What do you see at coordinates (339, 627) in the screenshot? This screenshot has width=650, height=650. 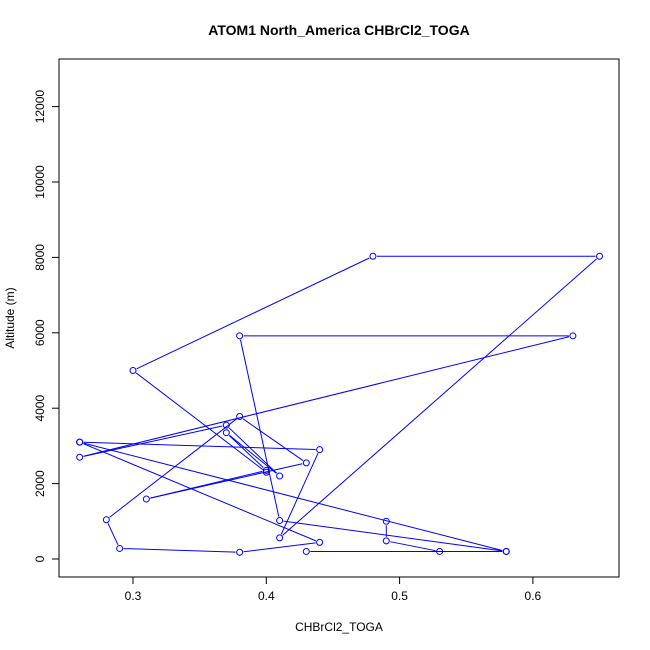 I see `x-axis-label: CHBrCl2_TOGA` at bounding box center [339, 627].